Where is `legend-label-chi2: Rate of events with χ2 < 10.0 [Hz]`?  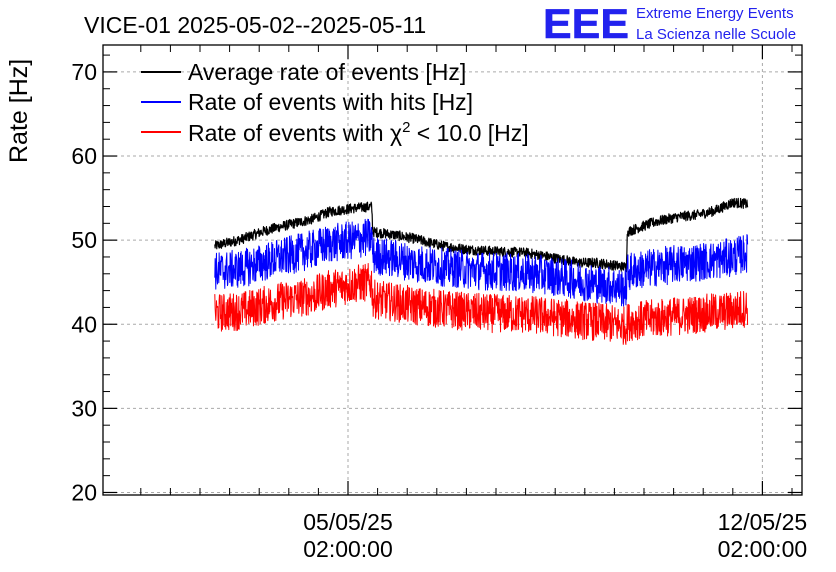 legend-label-chi2: Rate of events with χ2 < 10.0 [Hz] is located at coordinates (358, 132).